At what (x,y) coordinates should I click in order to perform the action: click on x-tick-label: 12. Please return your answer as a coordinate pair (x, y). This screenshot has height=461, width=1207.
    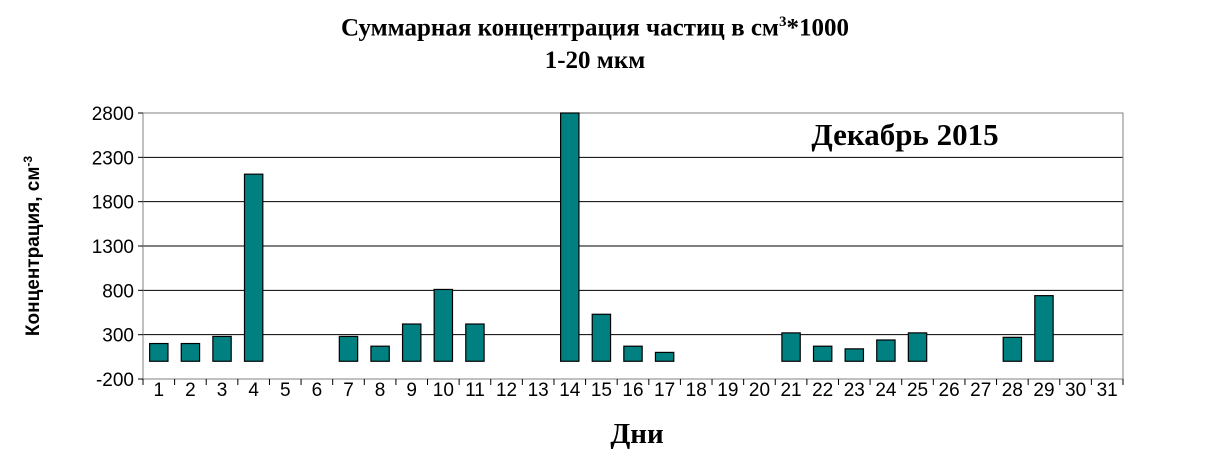
    Looking at the image, I should click on (506, 390).